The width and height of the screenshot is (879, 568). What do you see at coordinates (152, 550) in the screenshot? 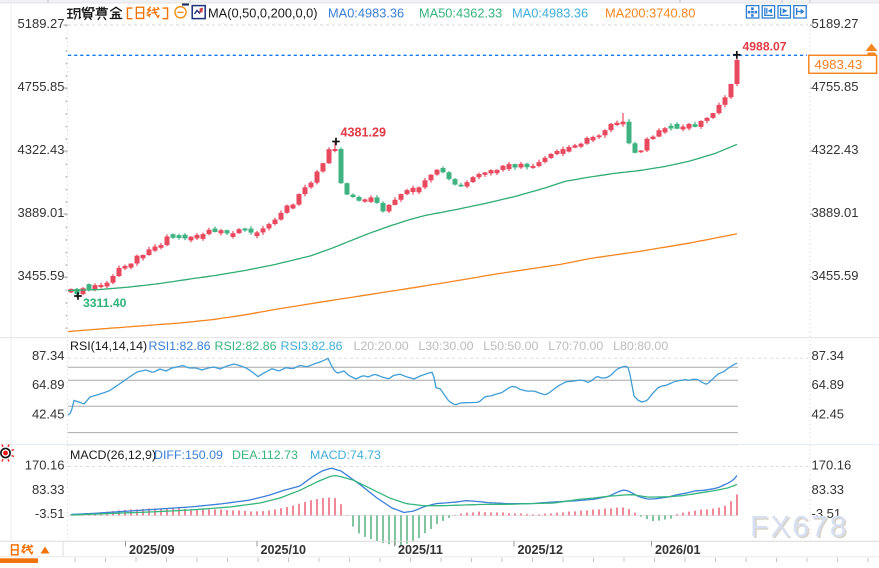
I see `svg-text: 2025/09` at bounding box center [152, 550].